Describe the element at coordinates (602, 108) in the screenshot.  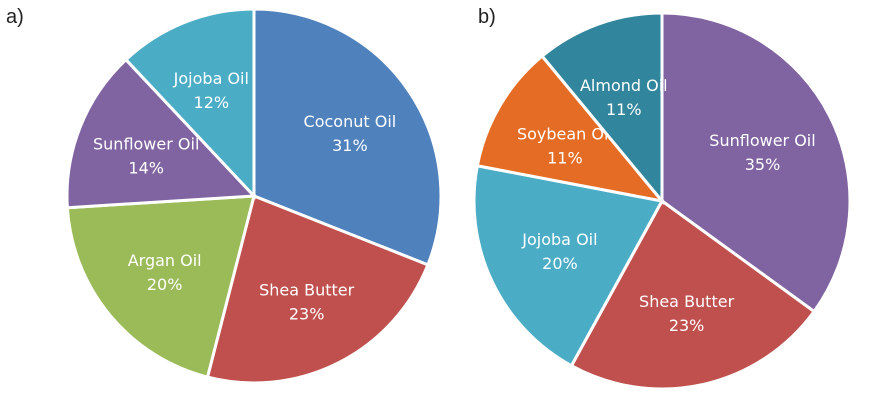
I see `pie-slice-almond-oil` at that location.